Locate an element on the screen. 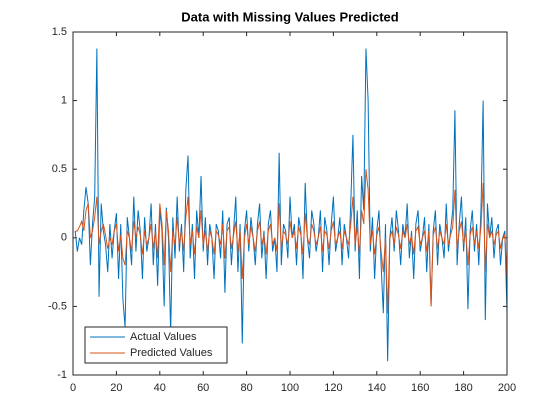  x-tick-label: 160 is located at coordinates (420, 388).